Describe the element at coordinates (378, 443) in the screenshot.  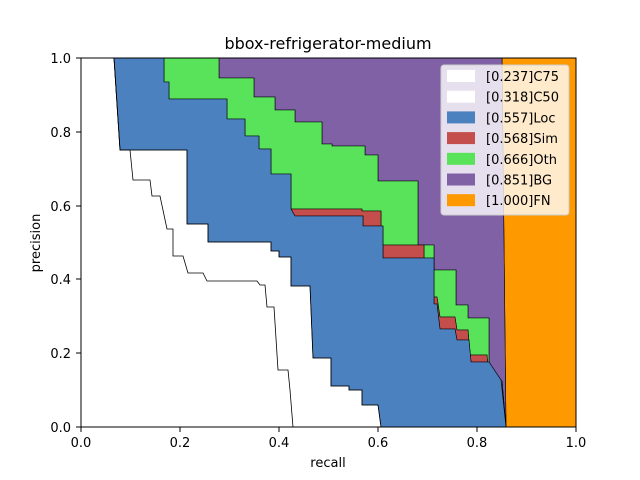
I see `x-tick-label: 0.6` at that location.